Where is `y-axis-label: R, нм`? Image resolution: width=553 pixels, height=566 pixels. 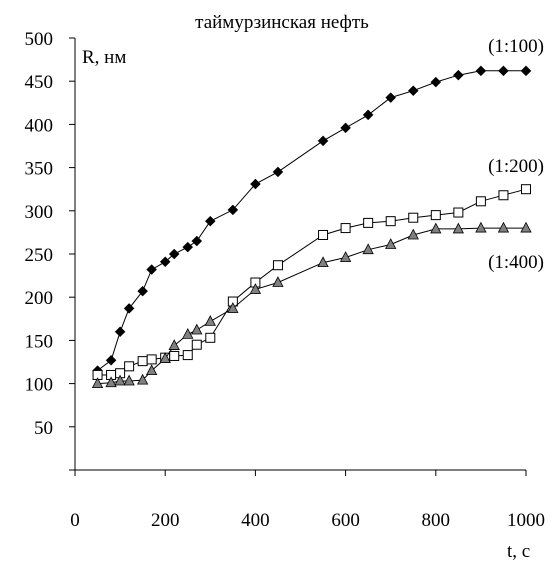
y-axis-label: R, нм is located at coordinates (104, 57).